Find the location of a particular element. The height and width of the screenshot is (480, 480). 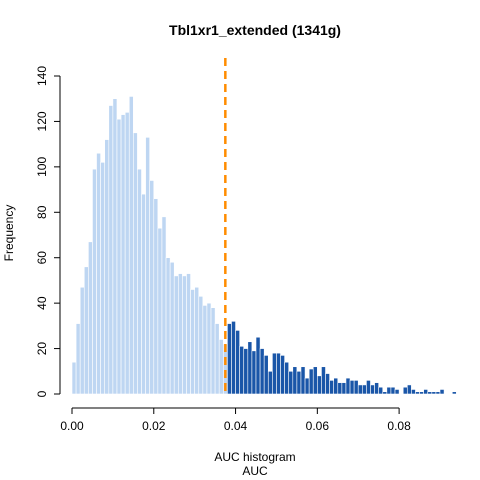

x-axis-label: AUC histogram is located at coordinates (254, 457).